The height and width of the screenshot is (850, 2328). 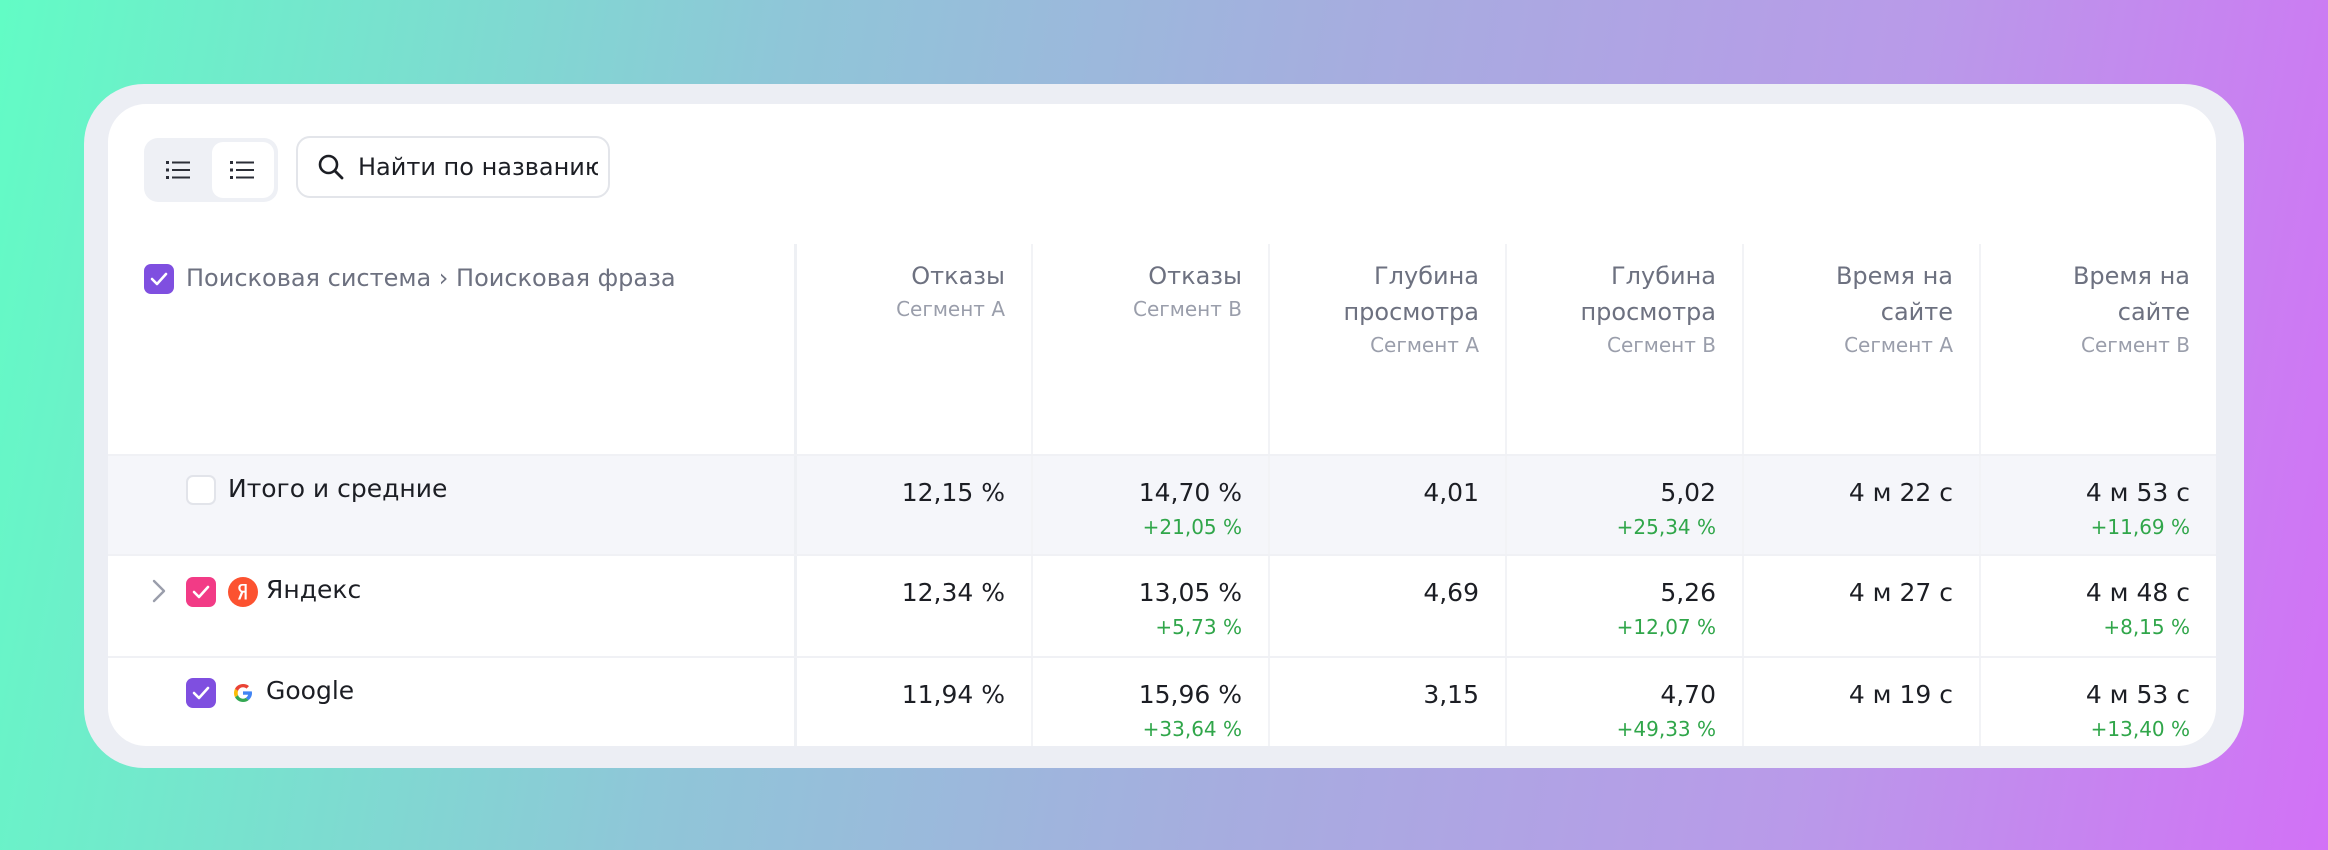 I want to click on table-cell: 14,70 % +21,05 %, so click(x=1149, y=506).